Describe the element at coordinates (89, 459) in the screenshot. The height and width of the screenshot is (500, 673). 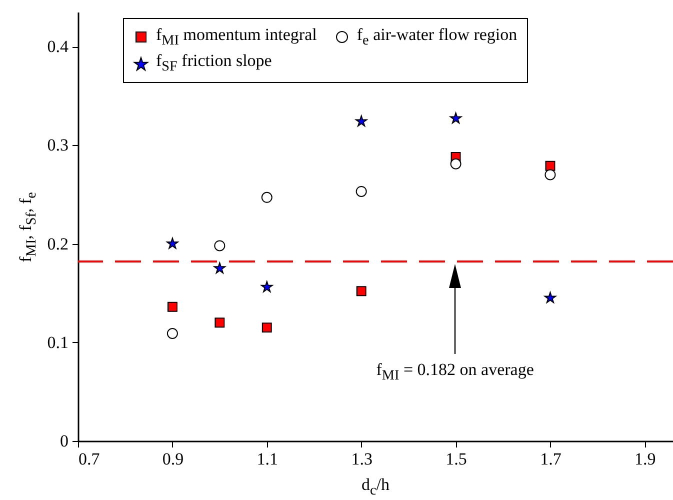
I see `x-tick-label: 0.7` at that location.